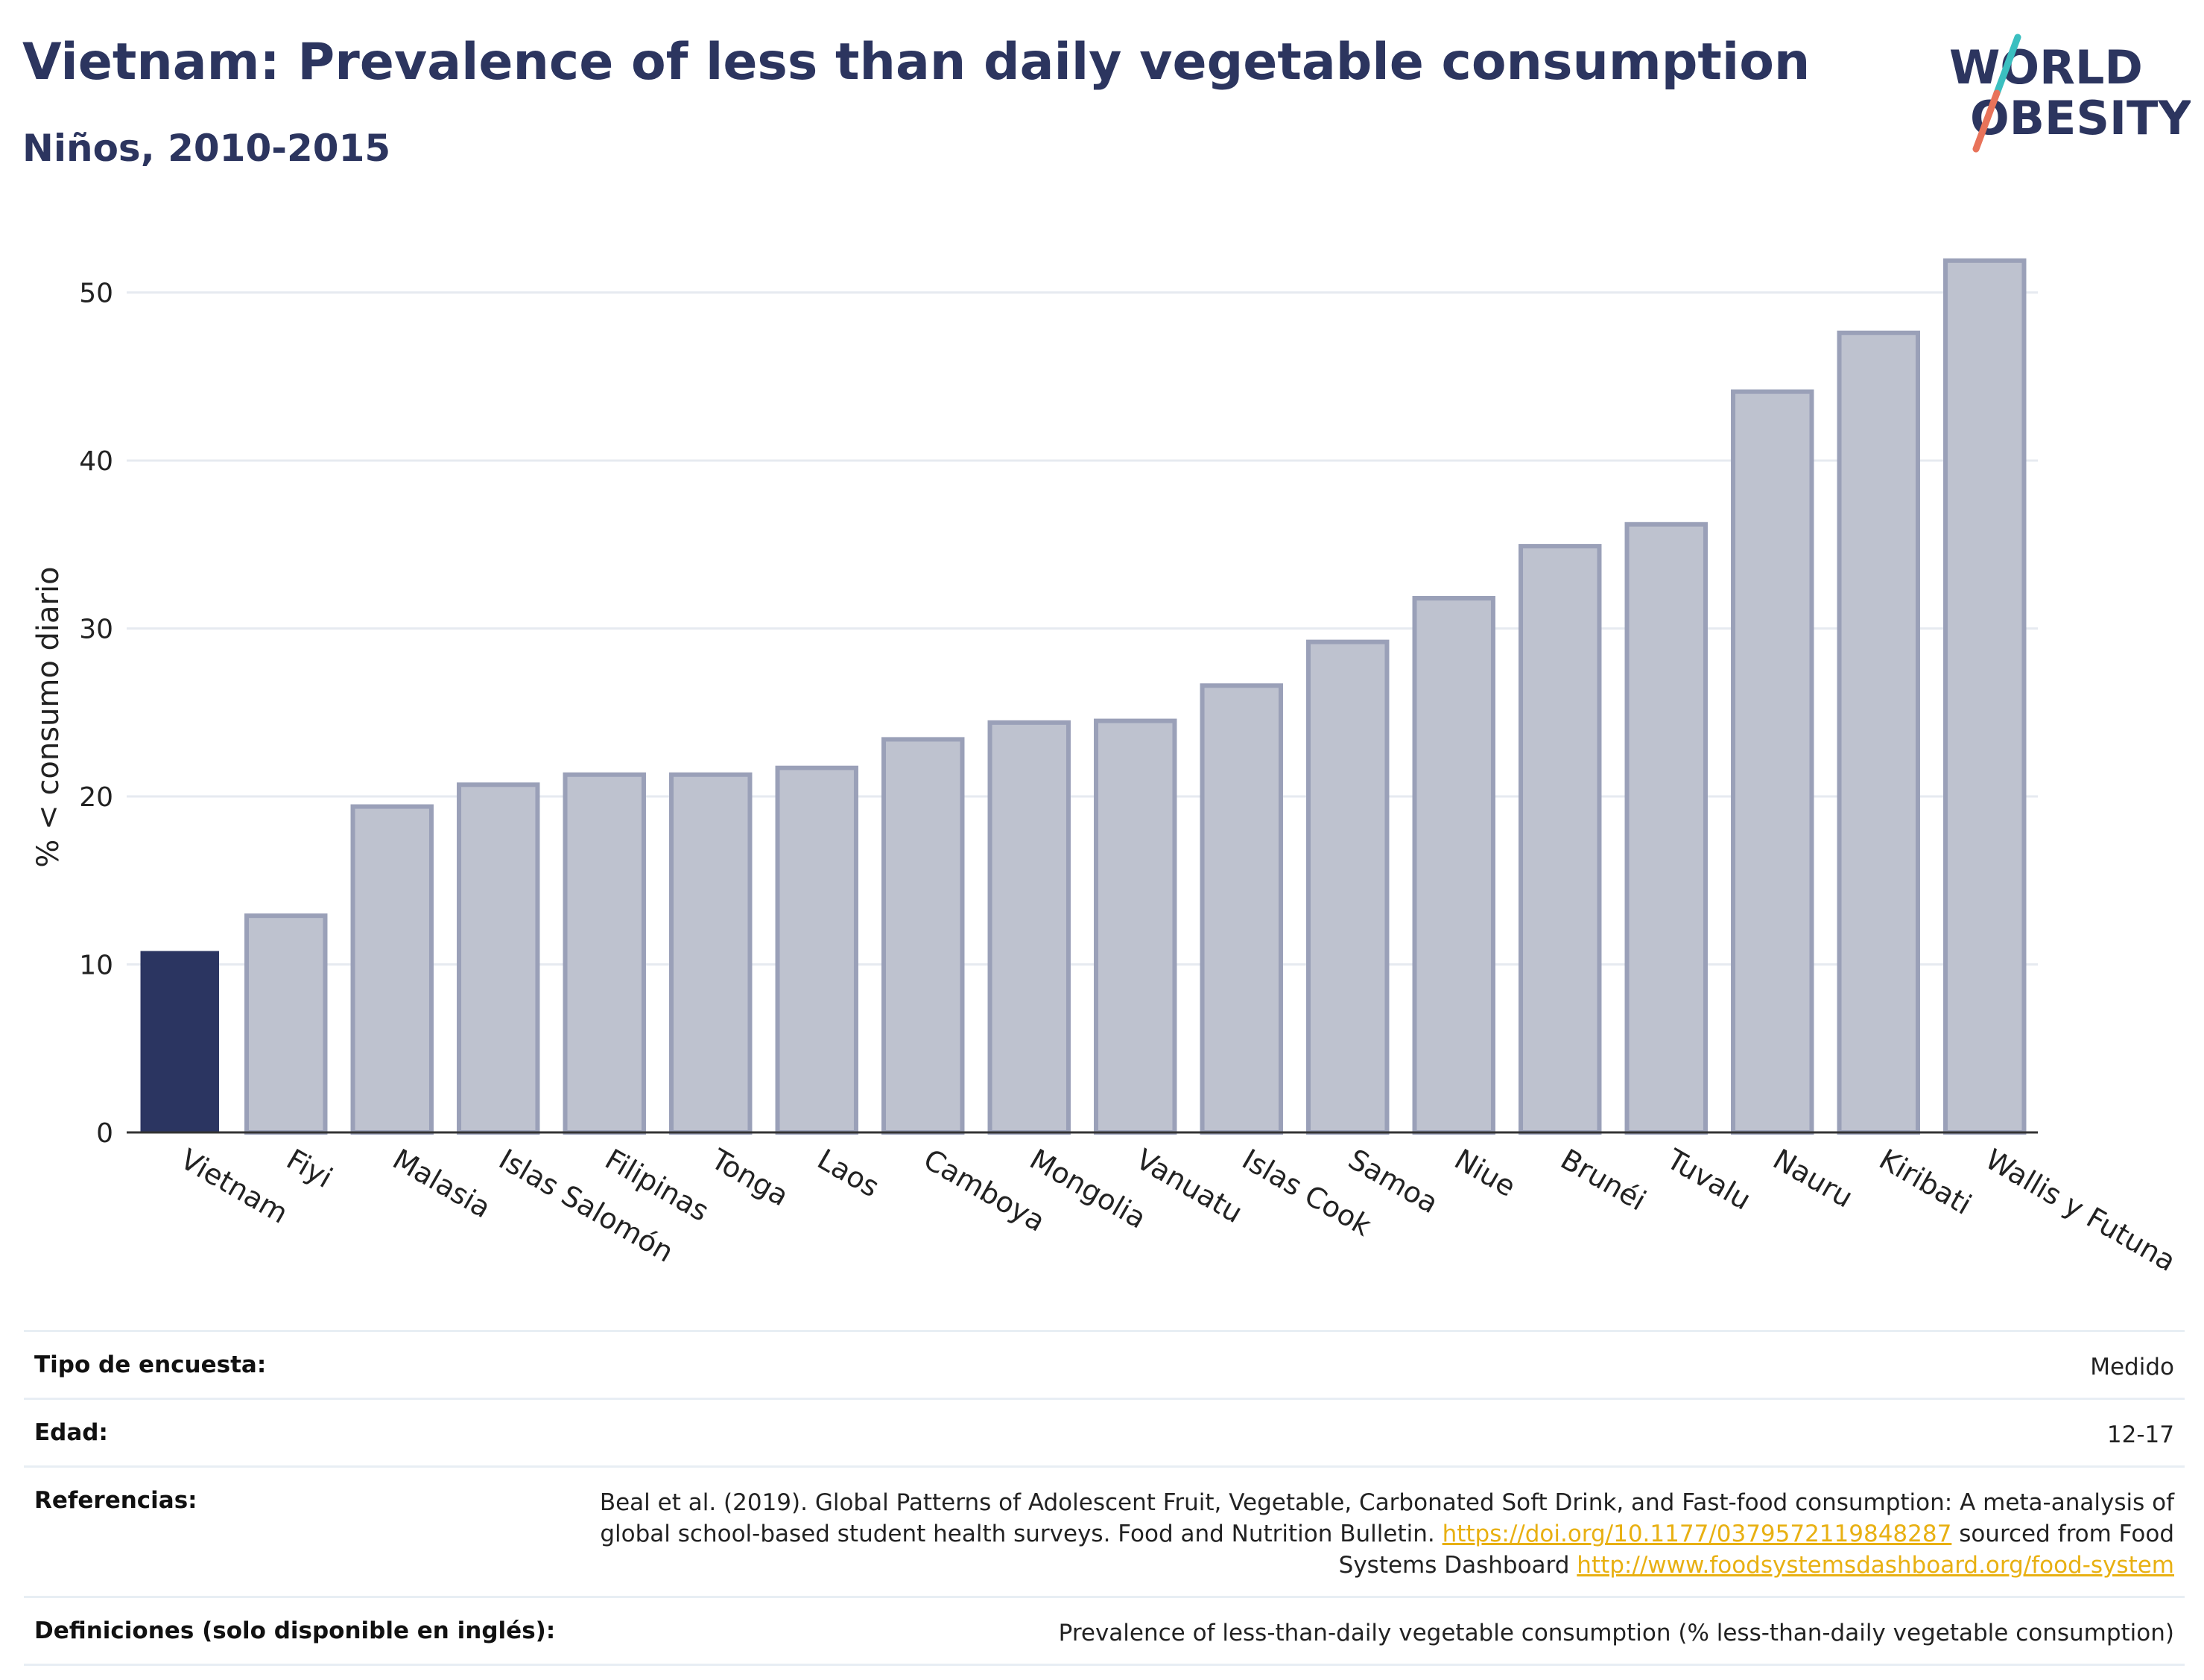  What do you see at coordinates (749, 1177) in the screenshot?
I see `x-tick-label: Tonga` at bounding box center [749, 1177].